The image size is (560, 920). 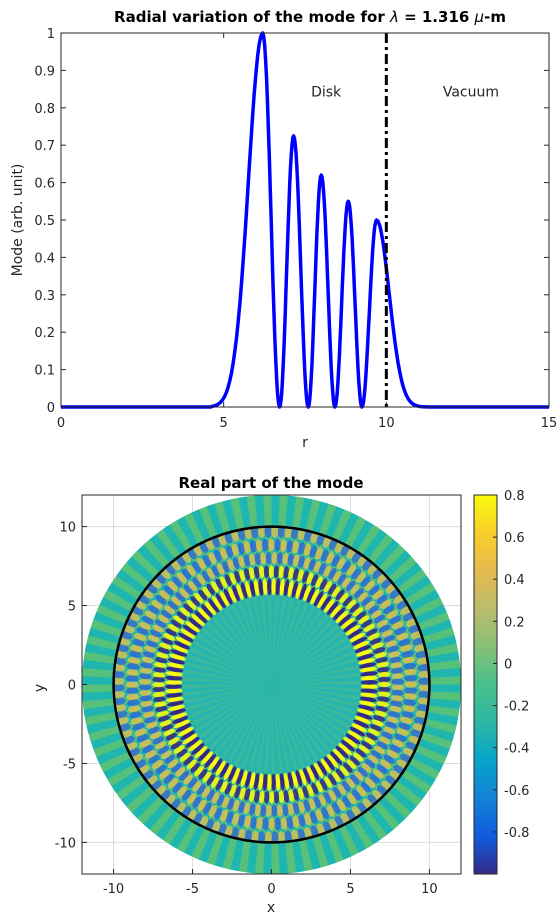 What do you see at coordinates (508, 664) in the screenshot?
I see `colorbar-tick-label: 0` at bounding box center [508, 664].